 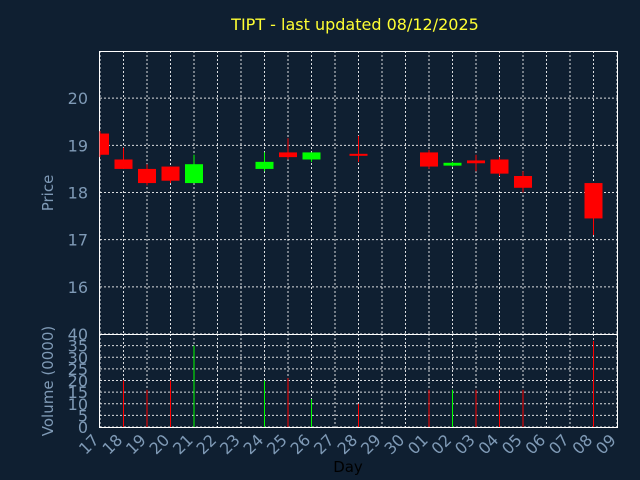 I want to click on volume-tick-label: 5, so click(x=83, y=415).